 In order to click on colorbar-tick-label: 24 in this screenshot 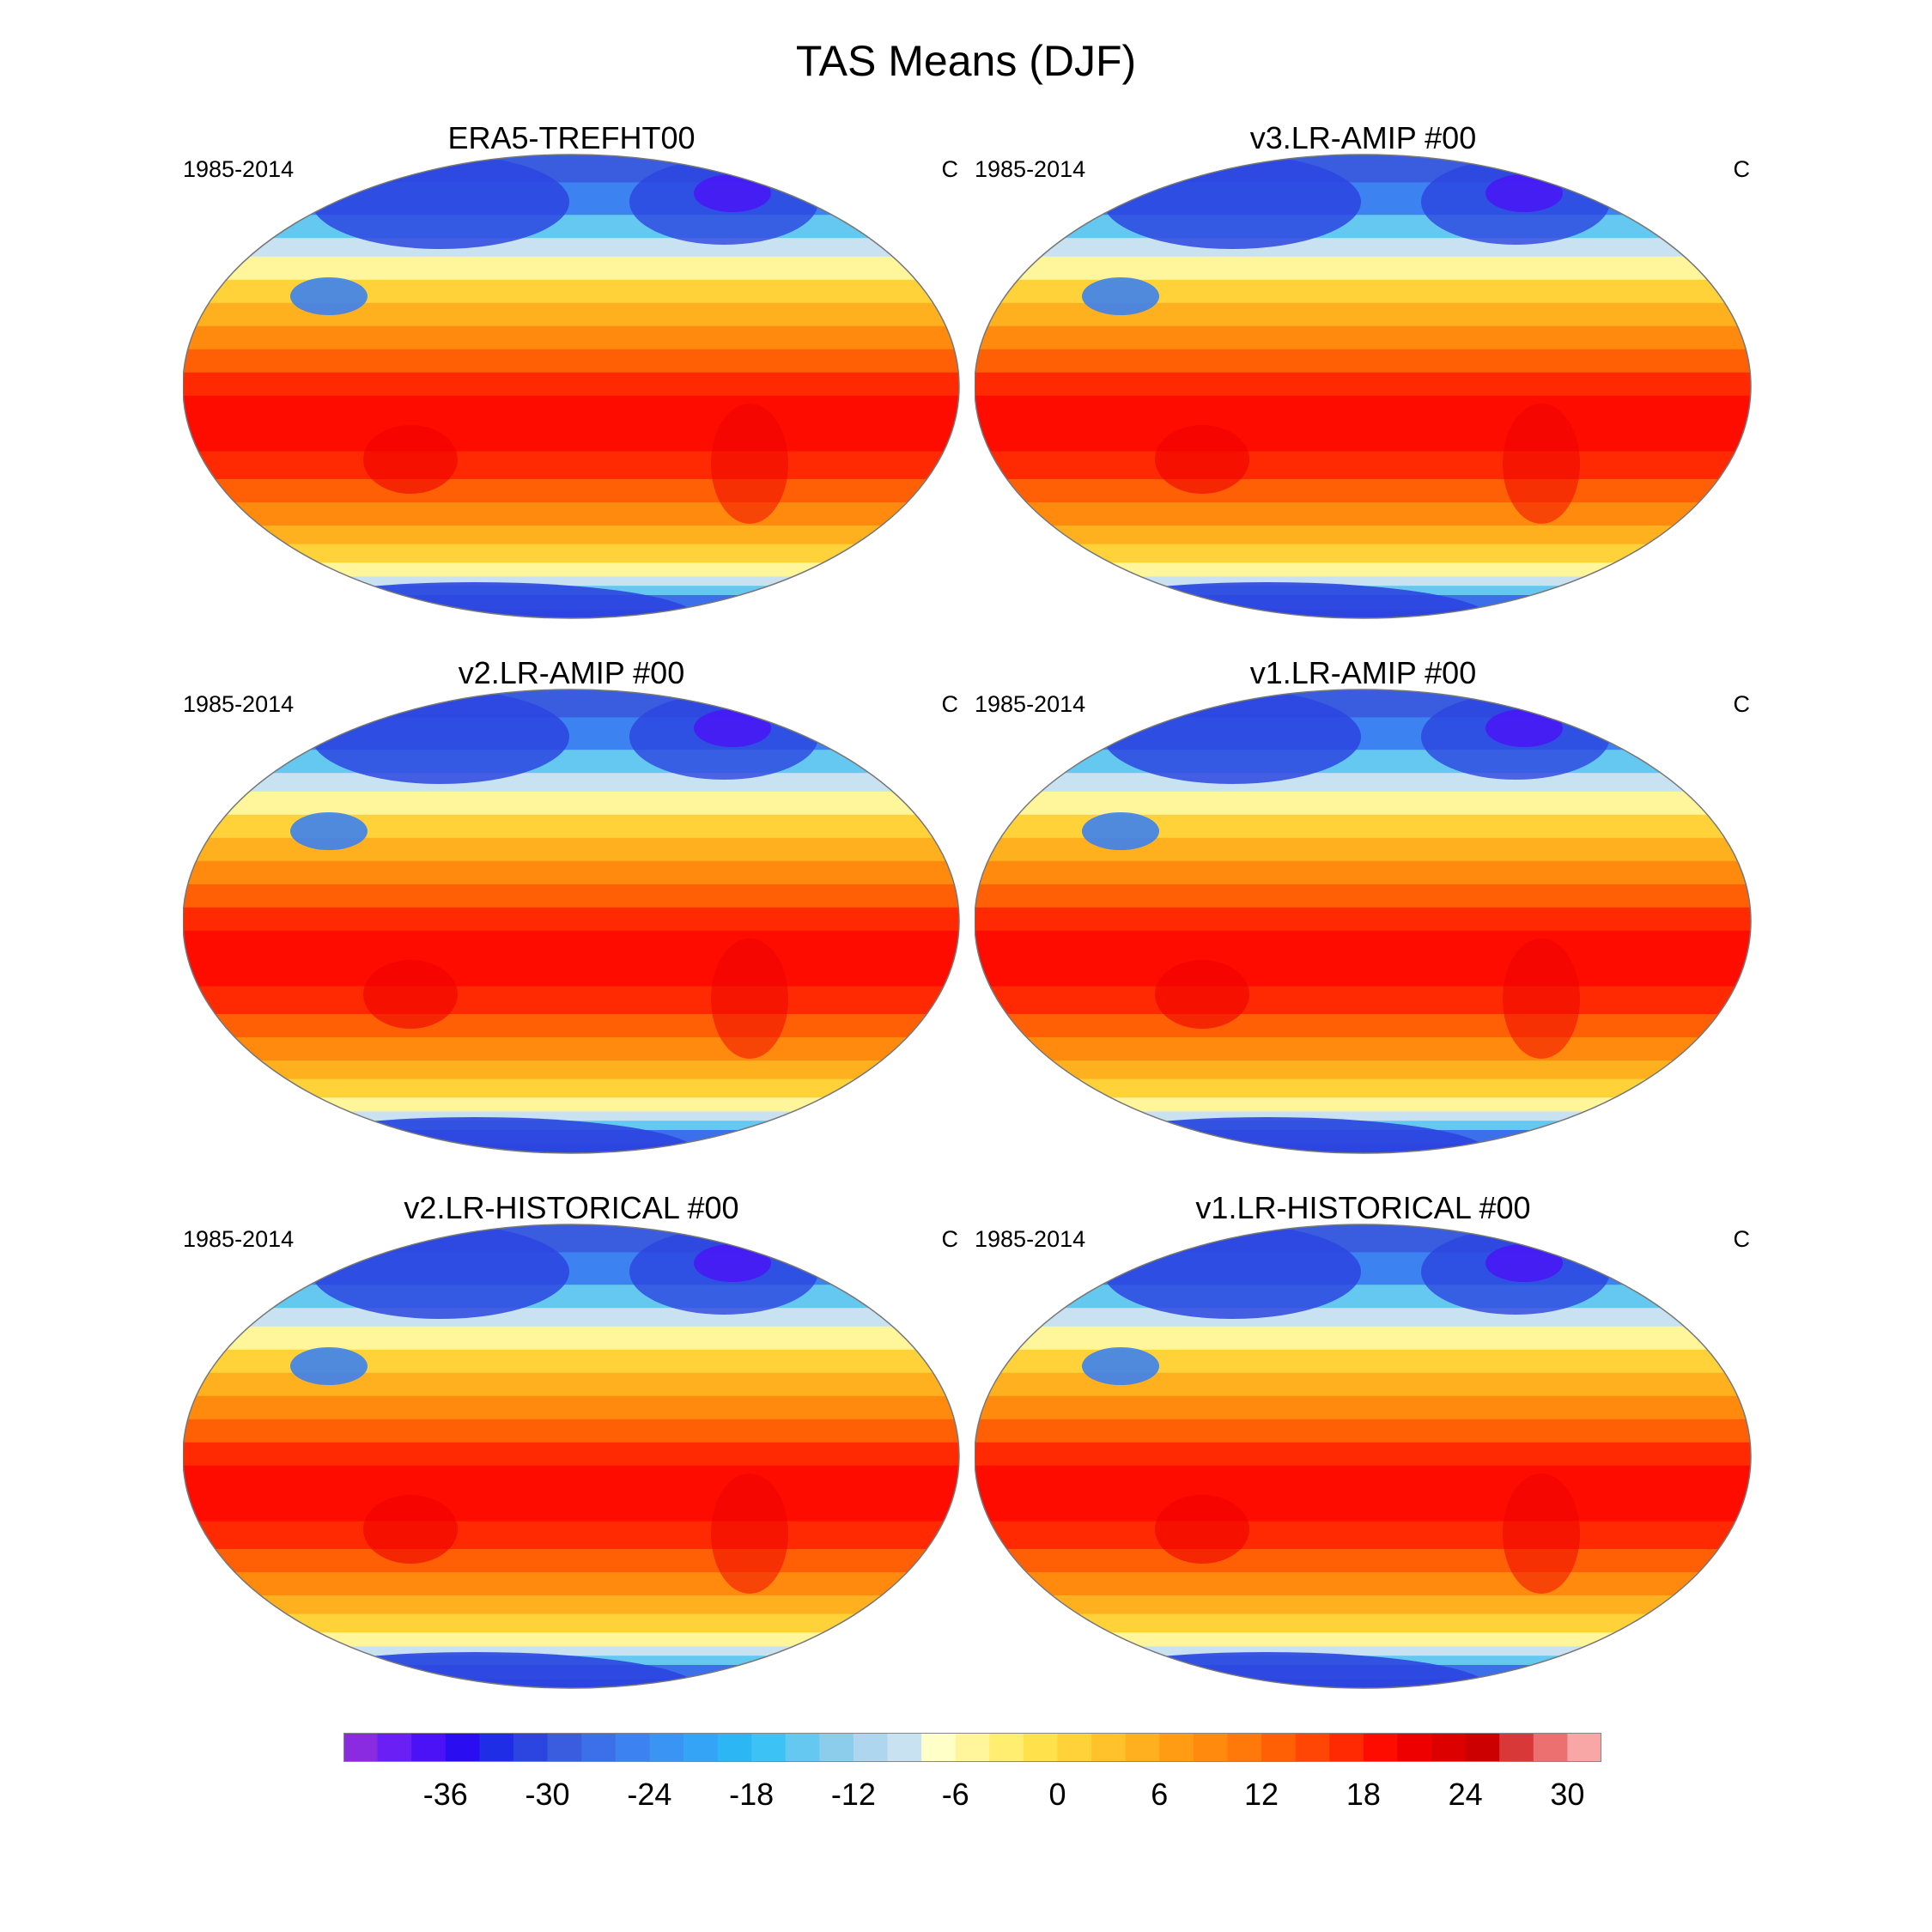, I will do `click(1466, 1794)`.